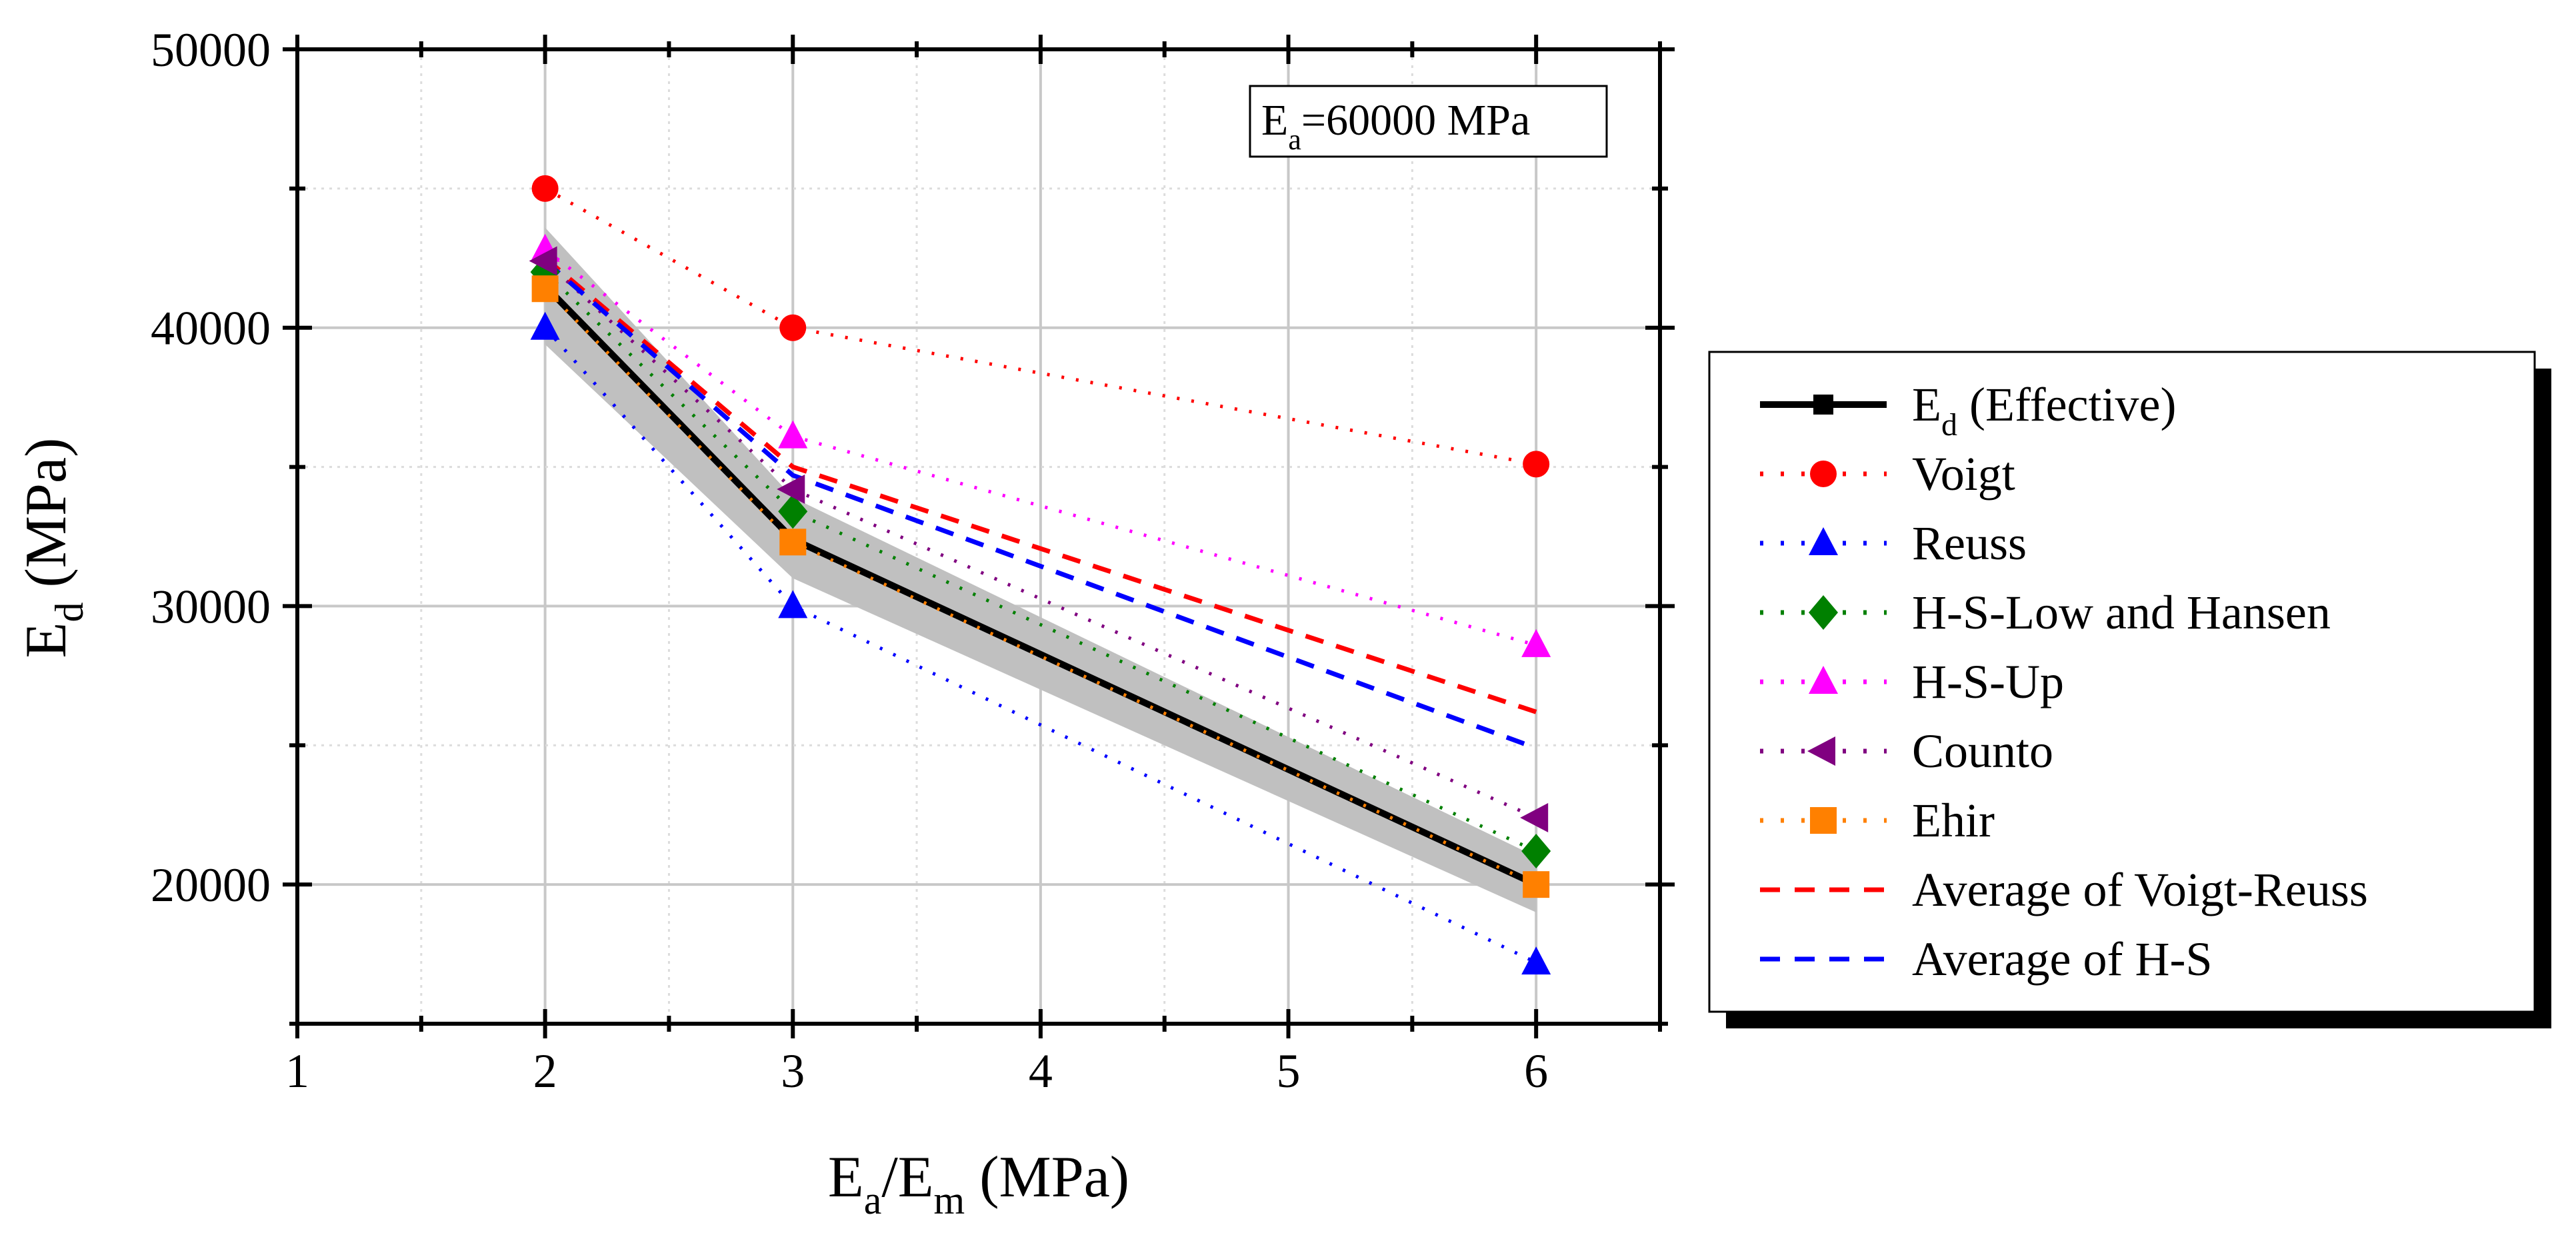 The height and width of the screenshot is (1239, 2576). Describe the element at coordinates (2121, 612) in the screenshot. I see `legend-label: H-S-Low and Hansen` at that location.